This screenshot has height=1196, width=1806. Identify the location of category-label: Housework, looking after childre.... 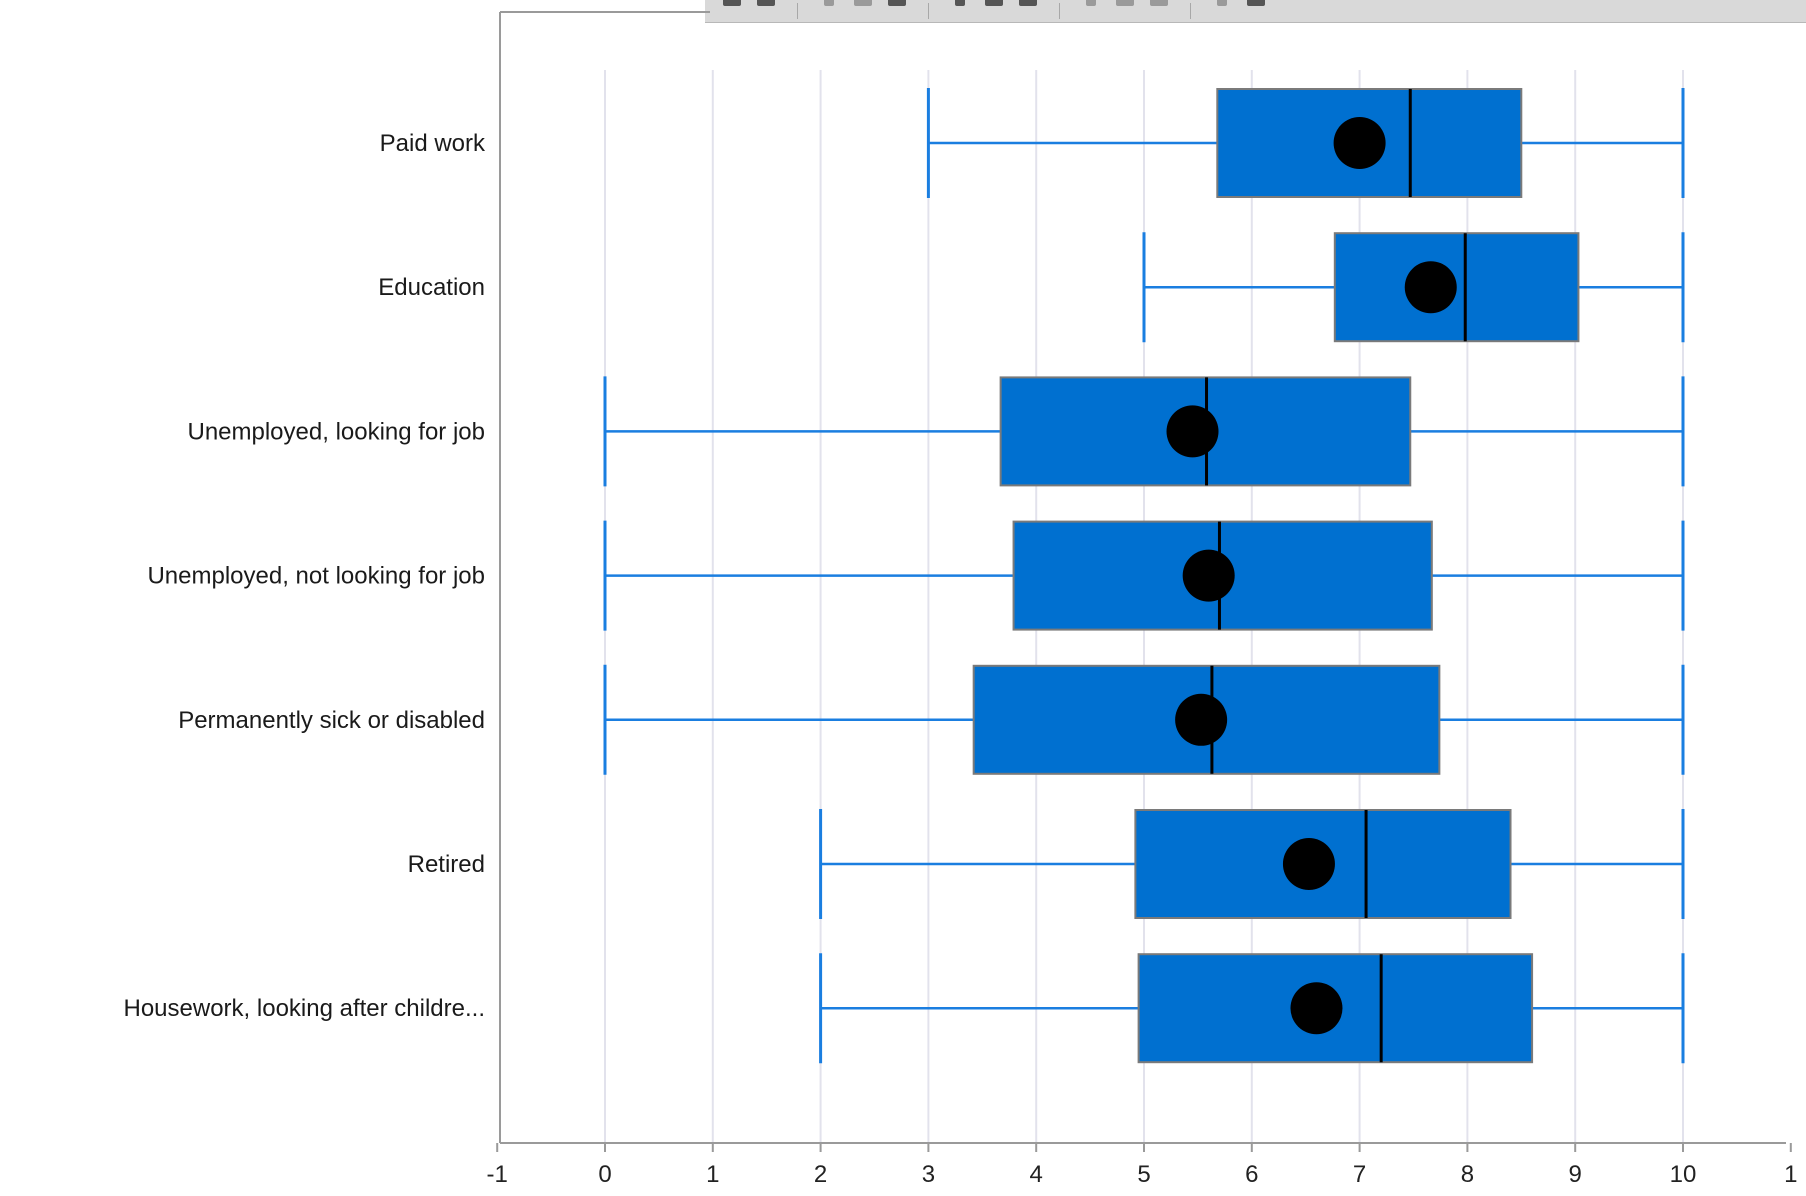
(305, 1008).